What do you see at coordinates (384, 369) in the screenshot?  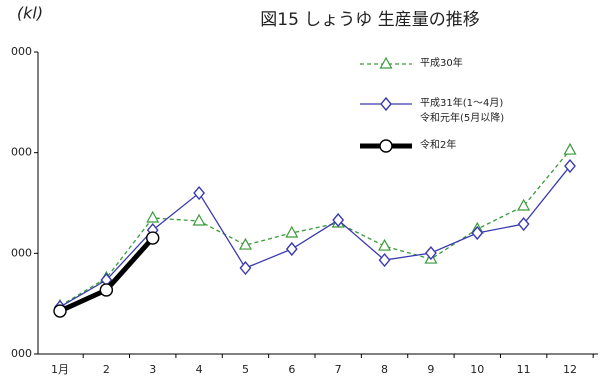 I see `x-tick-label: 8` at bounding box center [384, 369].